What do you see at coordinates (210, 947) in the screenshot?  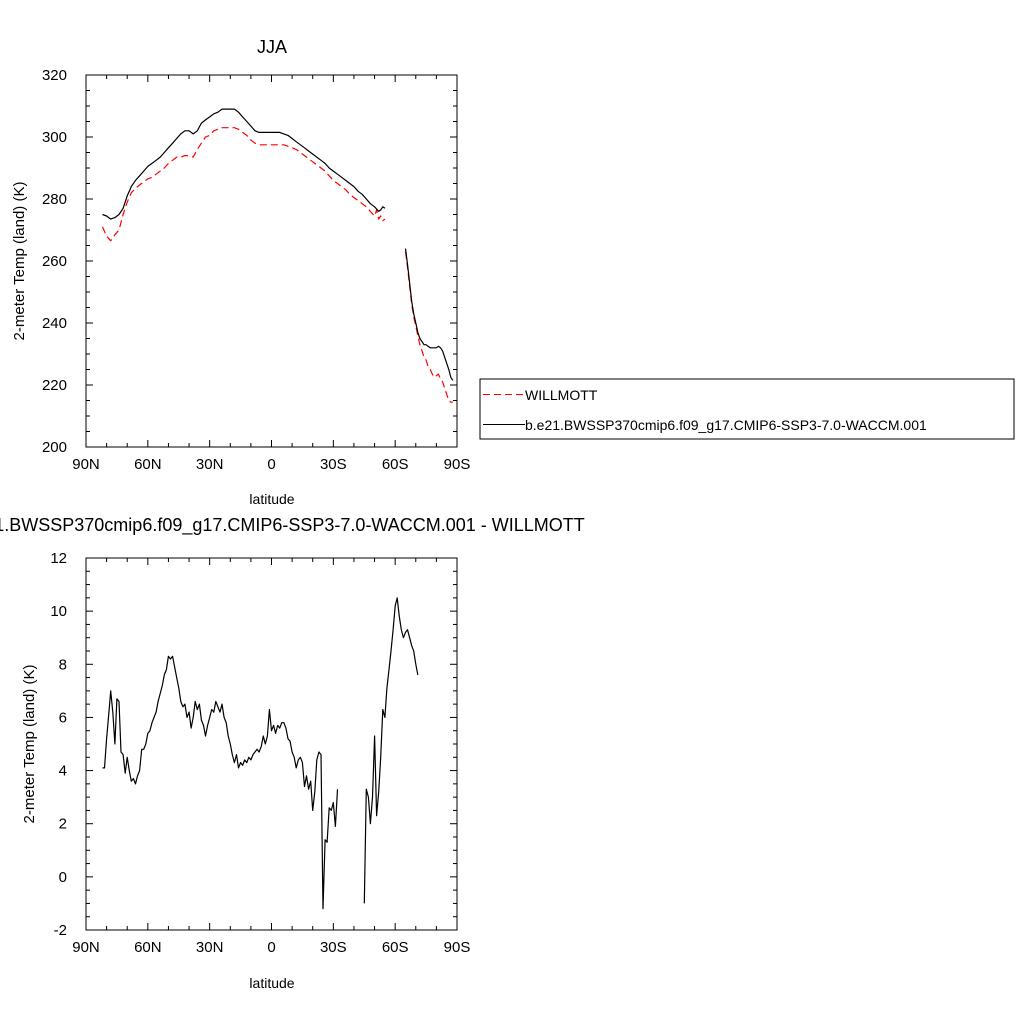 I see `bottom-x-tick-label: 30N` at bounding box center [210, 947].